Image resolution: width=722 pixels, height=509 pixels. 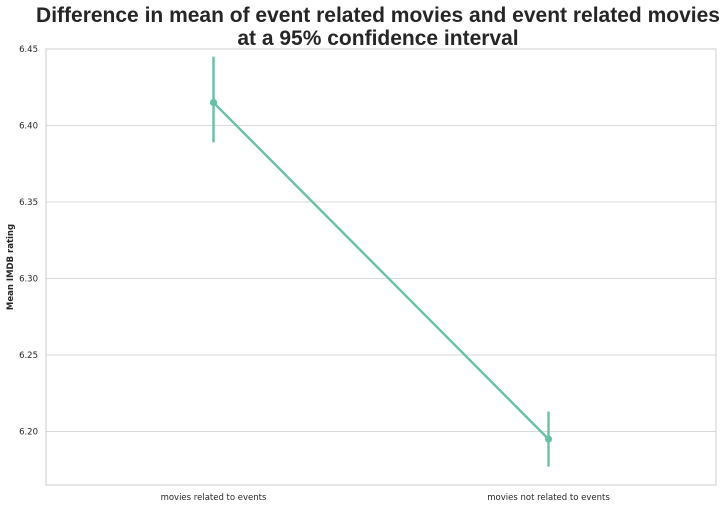 What do you see at coordinates (548, 498) in the screenshot?
I see `x-tick-label: movies not related to events` at bounding box center [548, 498].